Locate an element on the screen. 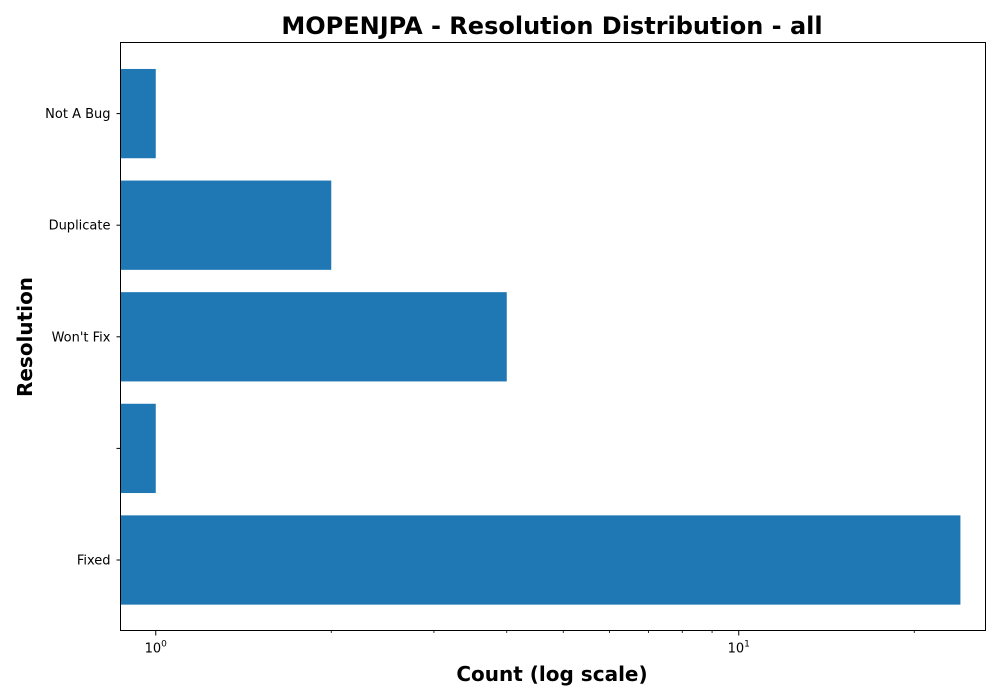 The width and height of the screenshot is (1000, 700). y-axis-label: Resolution is located at coordinates (25, 337).